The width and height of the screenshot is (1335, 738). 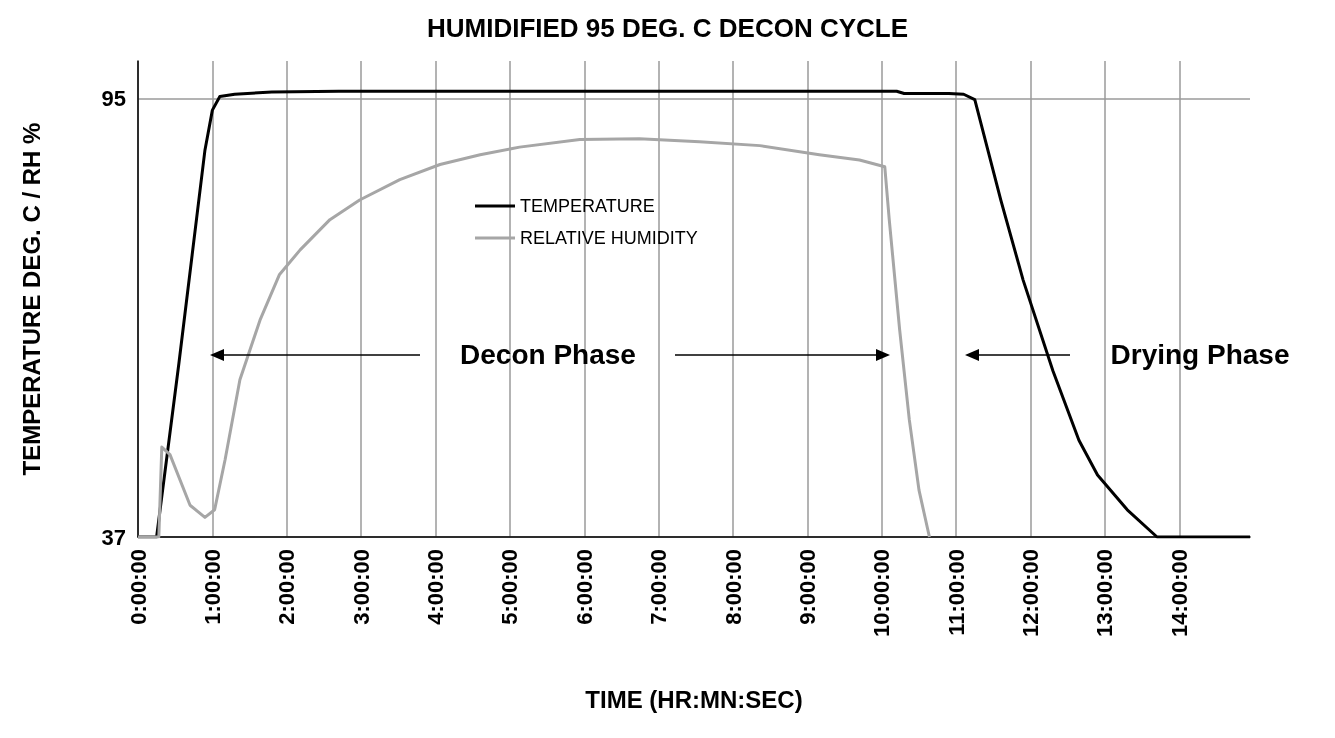 I want to click on x-tick-label: 14:00:00, so click(x=1179, y=593).